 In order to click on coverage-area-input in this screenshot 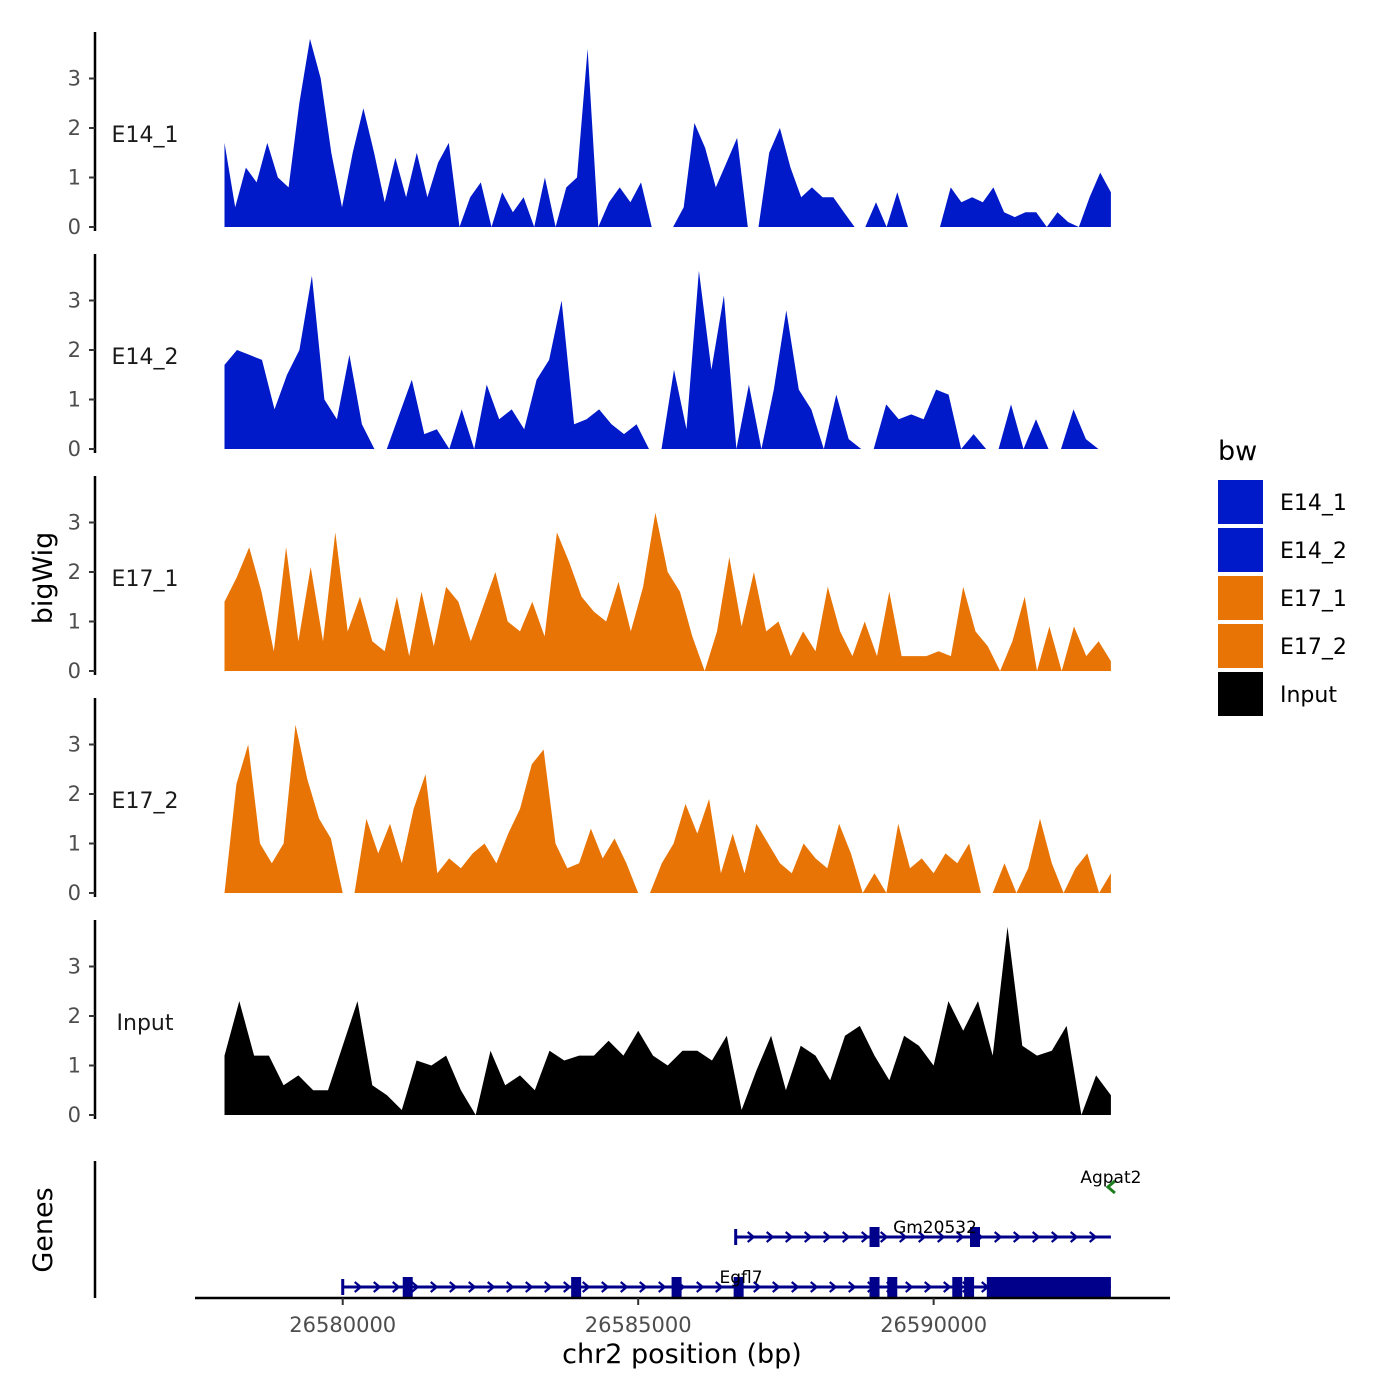, I will do `click(667, 1020)`.